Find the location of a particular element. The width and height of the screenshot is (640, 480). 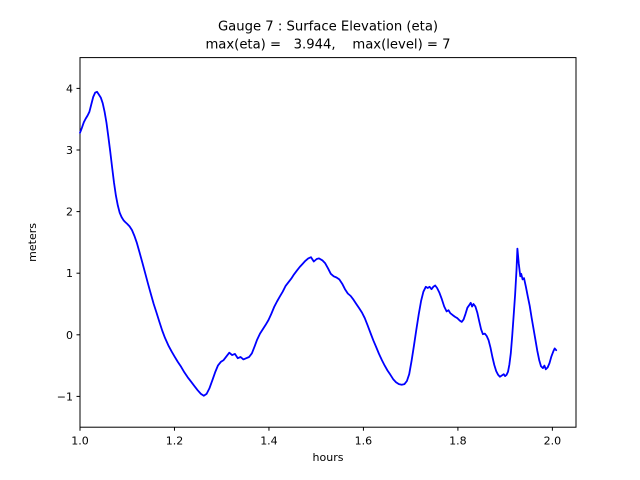

chart-title-line1: Gauge 7 : Surface Elevation (eta) is located at coordinates (328, 27).